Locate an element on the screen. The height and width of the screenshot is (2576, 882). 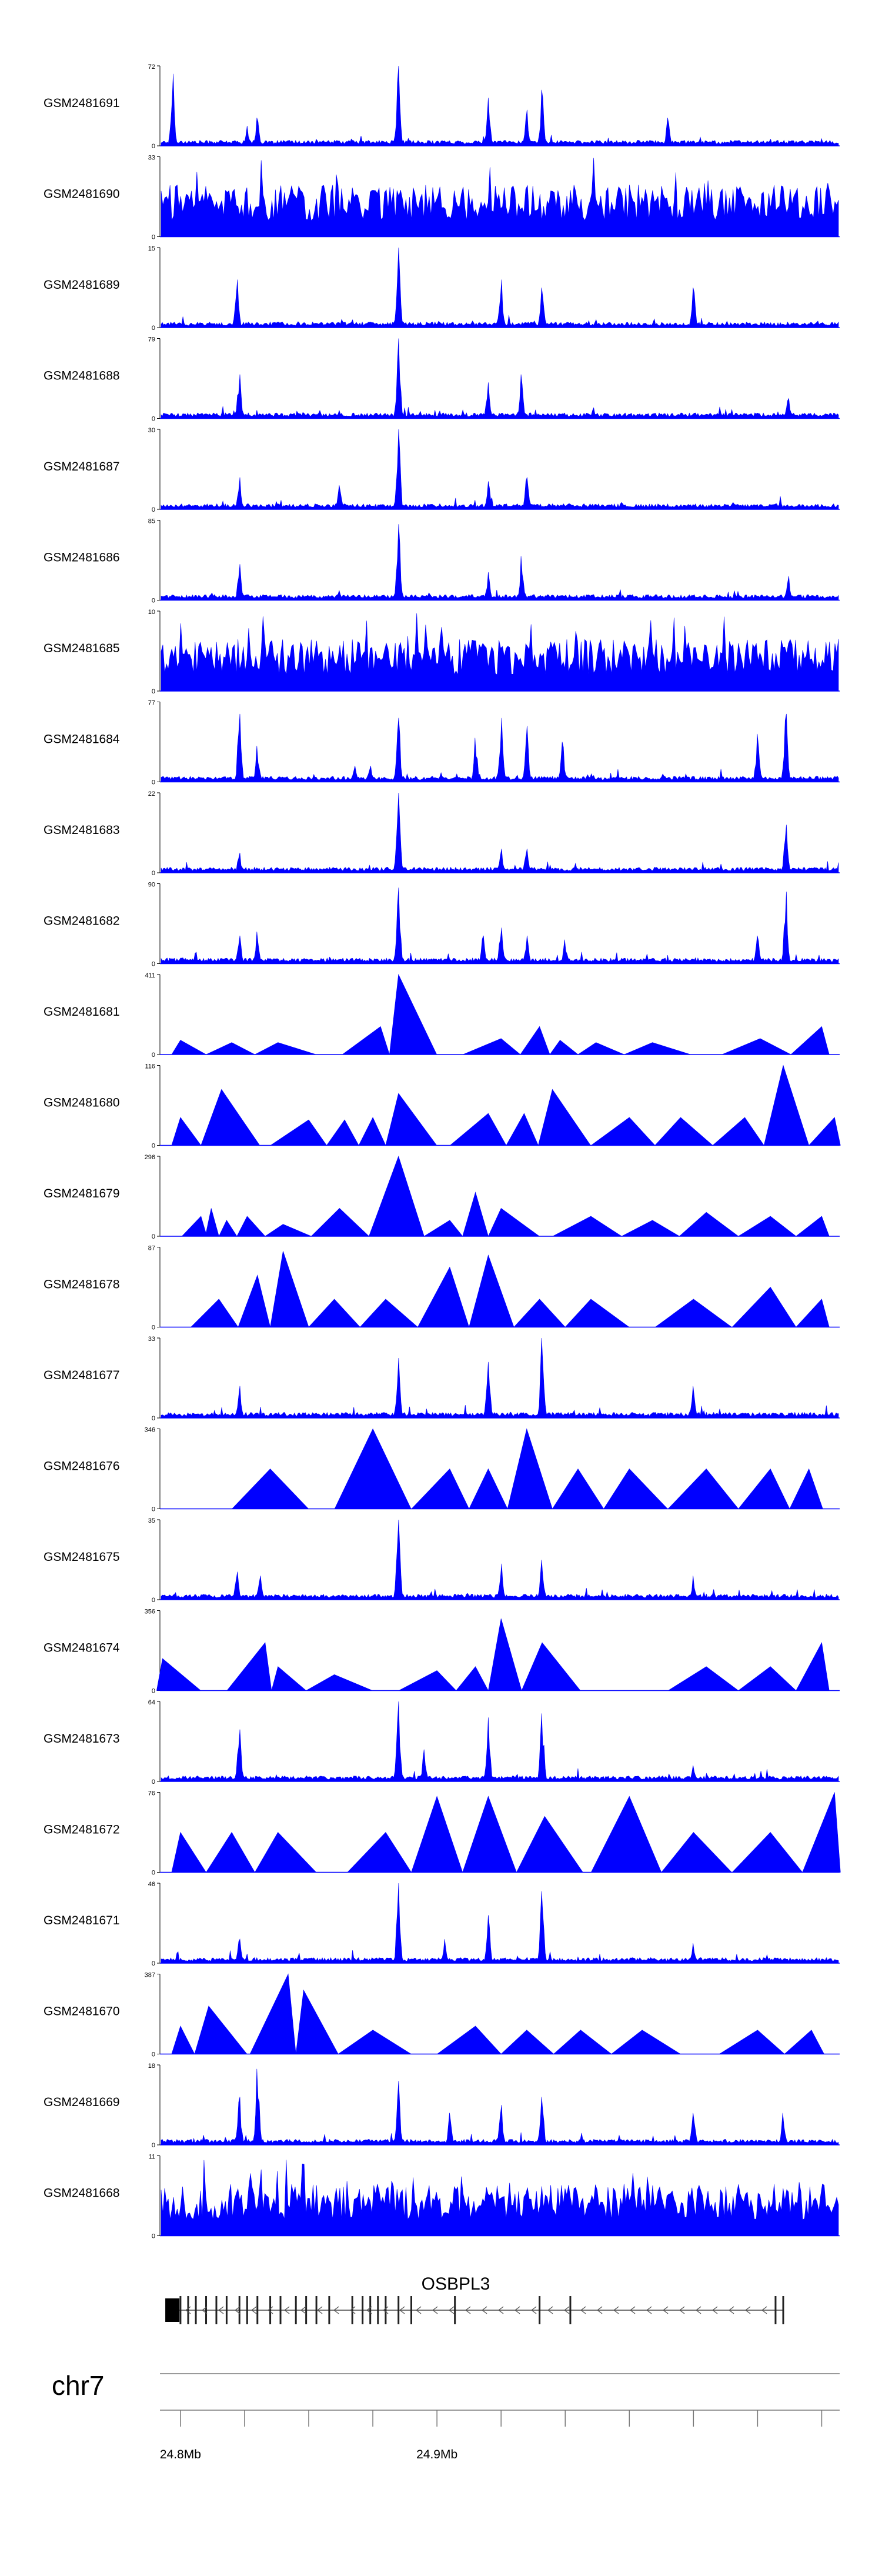
track-label: GSM2481687 is located at coordinates (82, 466).